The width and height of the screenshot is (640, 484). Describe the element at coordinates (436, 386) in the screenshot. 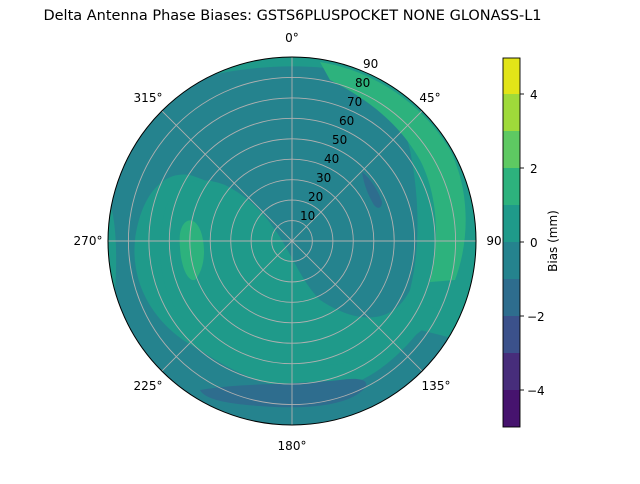

I see `theta-135: 135°` at that location.